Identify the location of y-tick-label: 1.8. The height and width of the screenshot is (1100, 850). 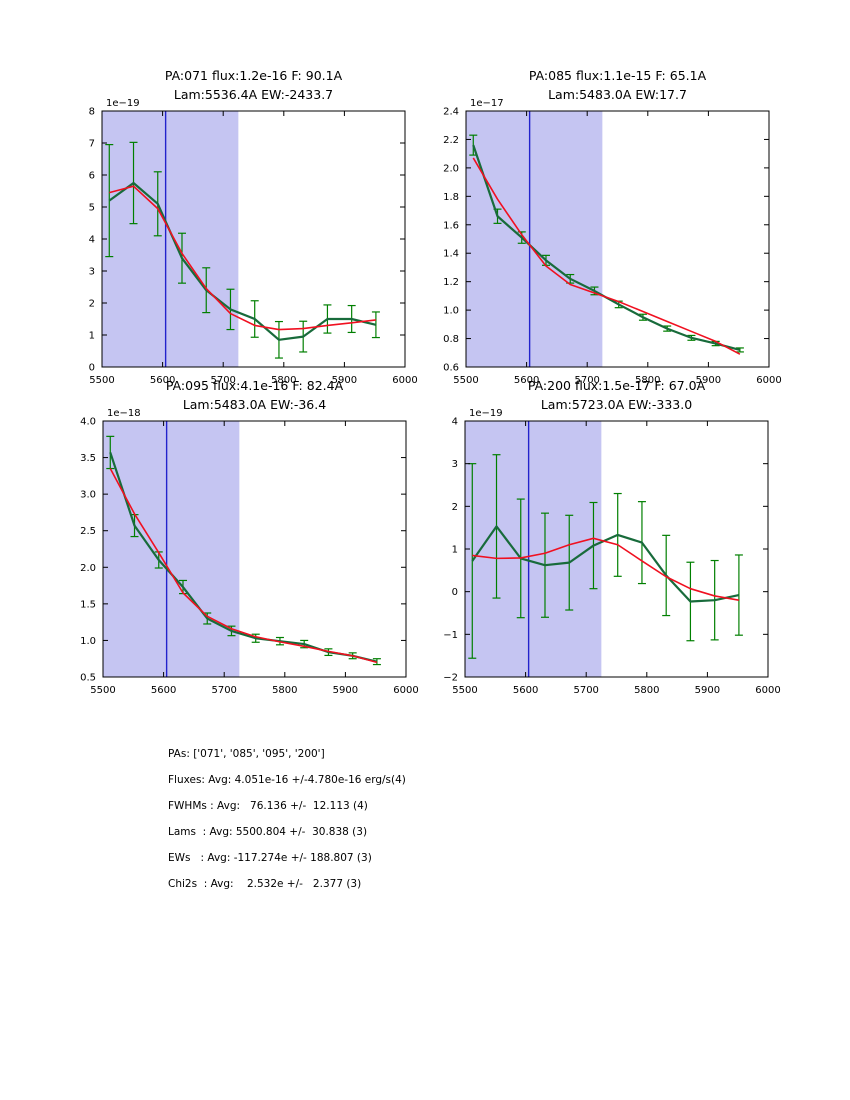
(451, 197).